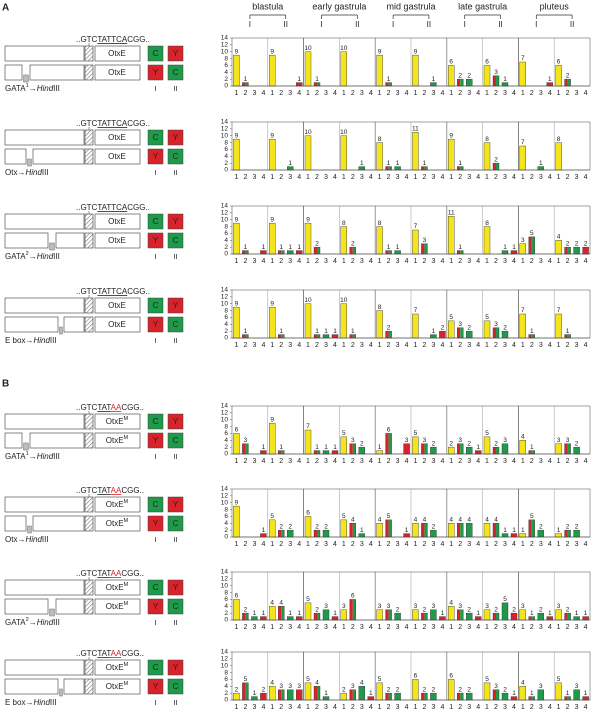 The width and height of the screenshot is (596, 714). What do you see at coordinates (226, 233) in the screenshot?
I see `y-tick-label: 6` at bounding box center [226, 233].